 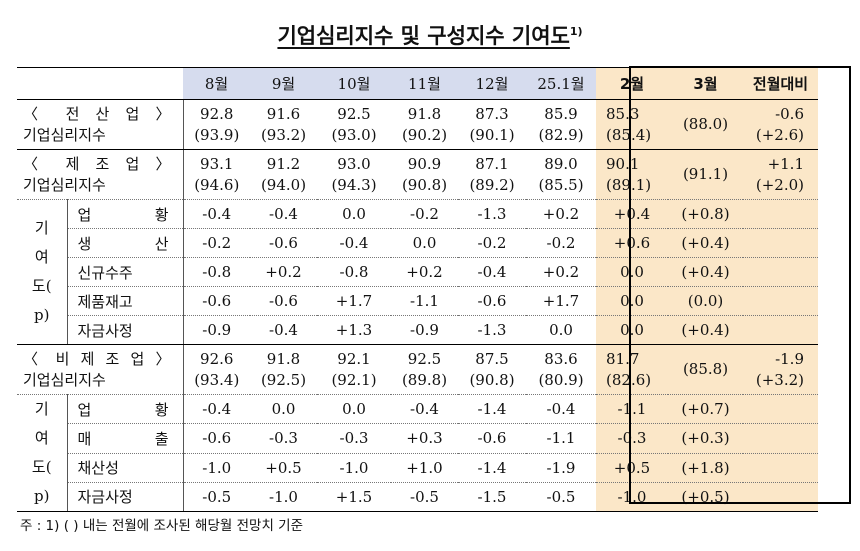 I want to click on contrib-value: (+0.8), so click(x=705, y=214).